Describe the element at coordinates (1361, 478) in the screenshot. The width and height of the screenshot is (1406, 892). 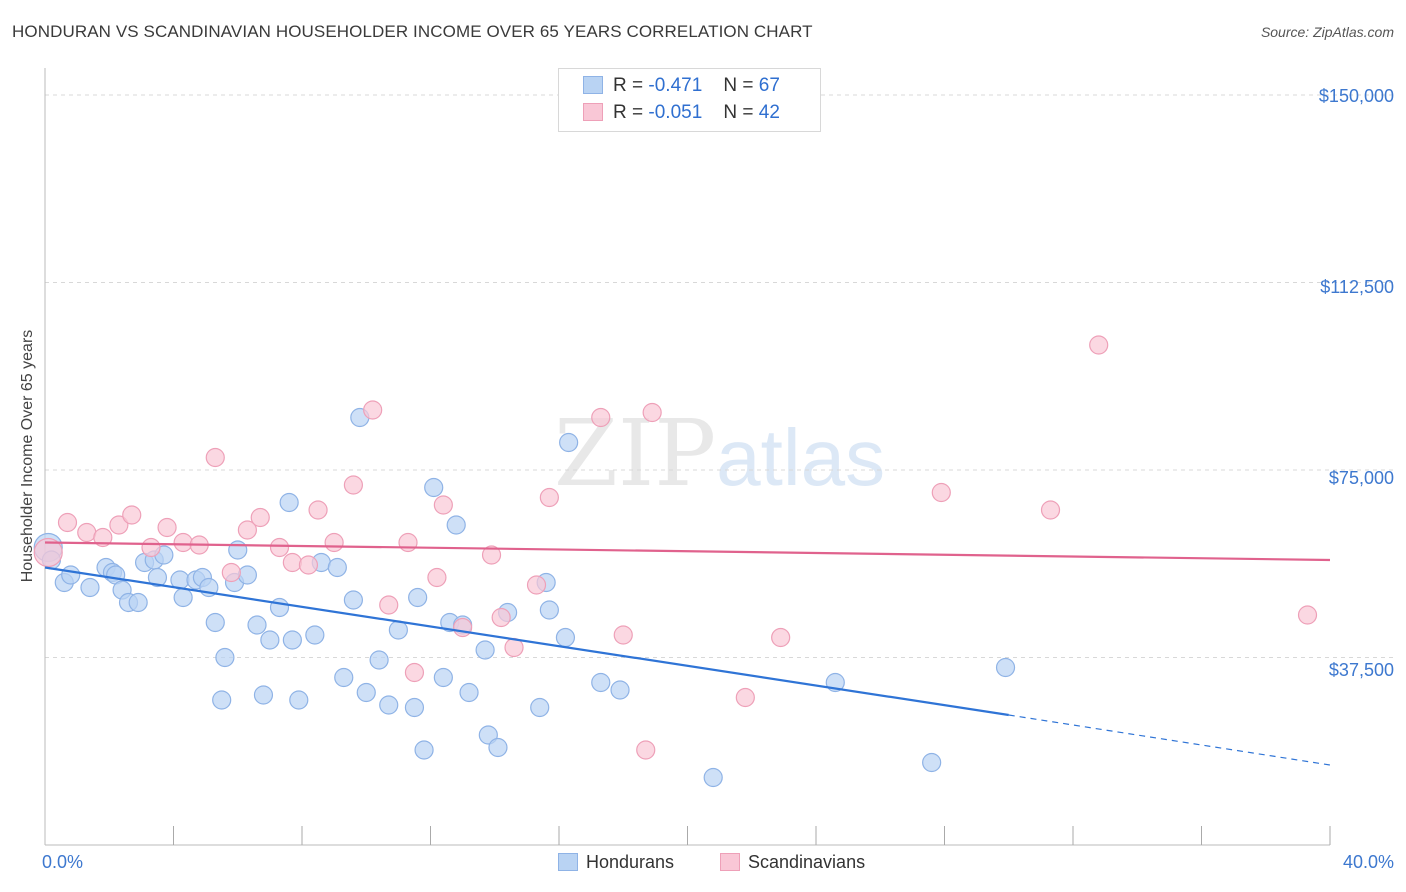
I see `y-tick-label: $75,000` at that location.